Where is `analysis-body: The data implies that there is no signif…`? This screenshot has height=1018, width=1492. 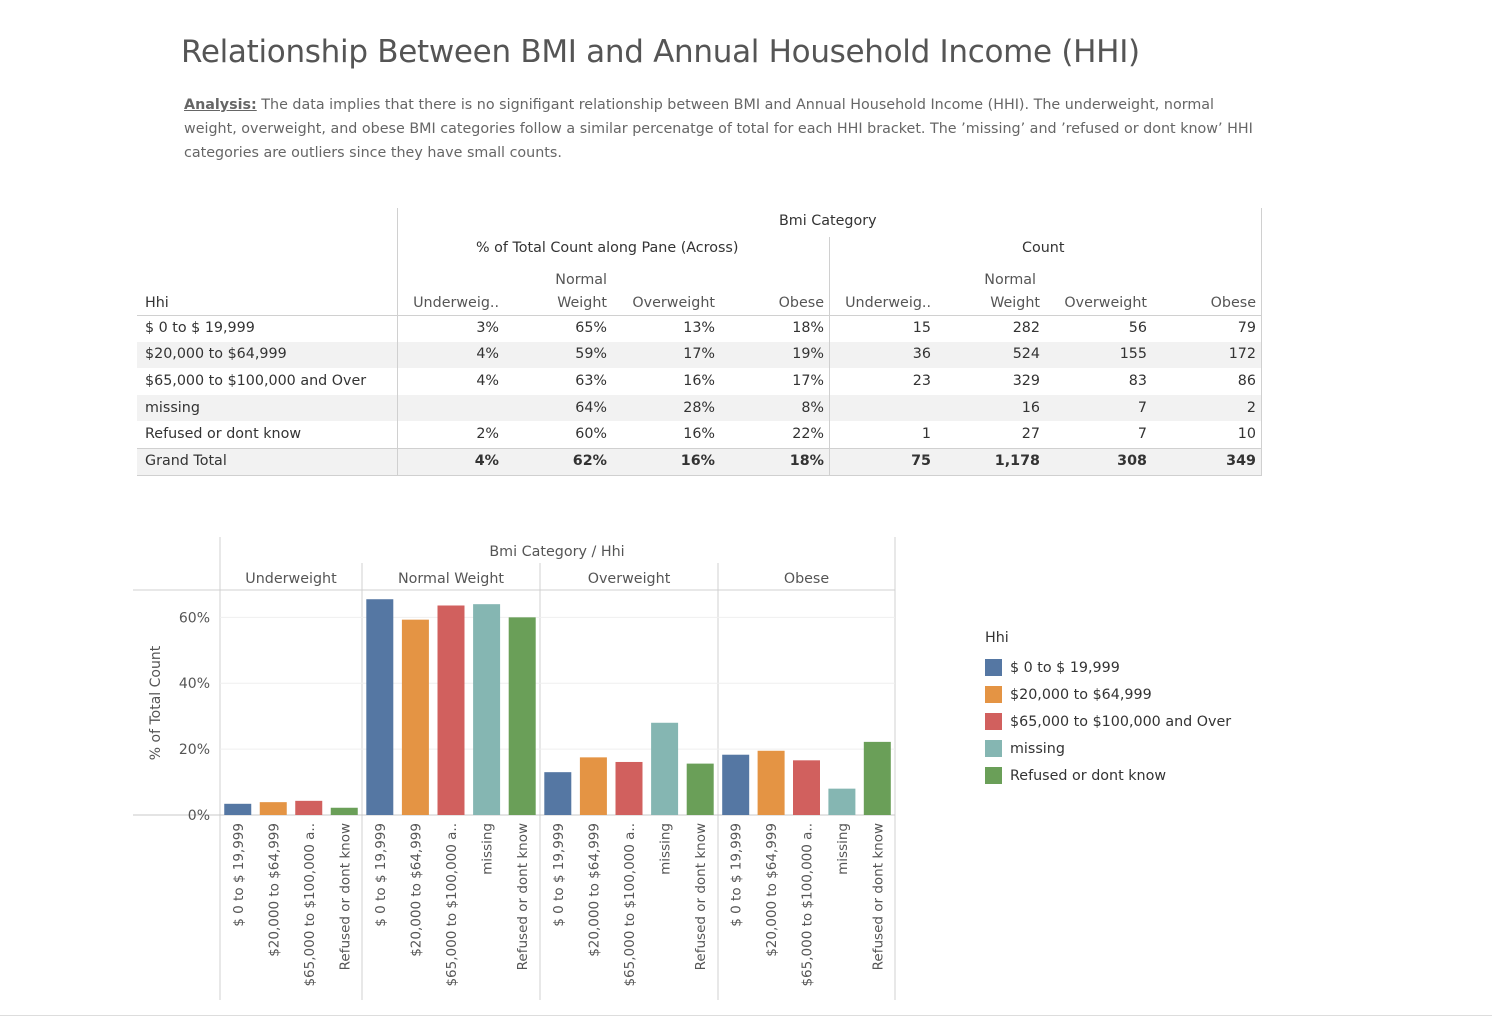 analysis-body: The data implies that there is no signif… is located at coordinates (718, 129).